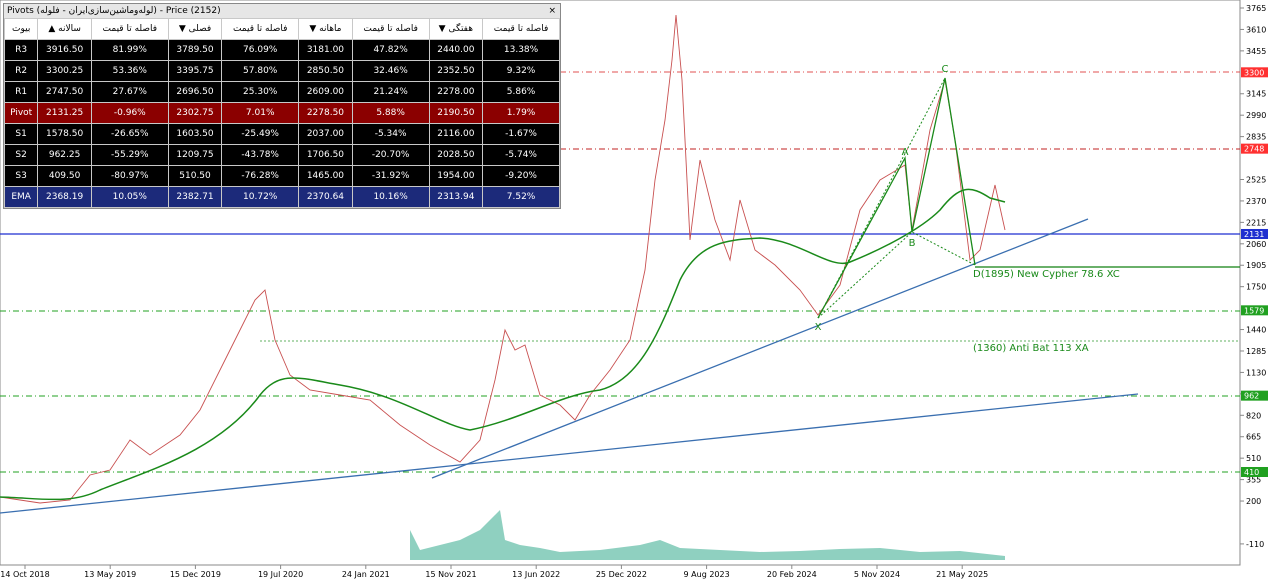 The width and height of the screenshot is (1280, 582). Describe the element at coordinates (325, 176) in the screenshot. I see `table-cell: 1465.00` at that location.